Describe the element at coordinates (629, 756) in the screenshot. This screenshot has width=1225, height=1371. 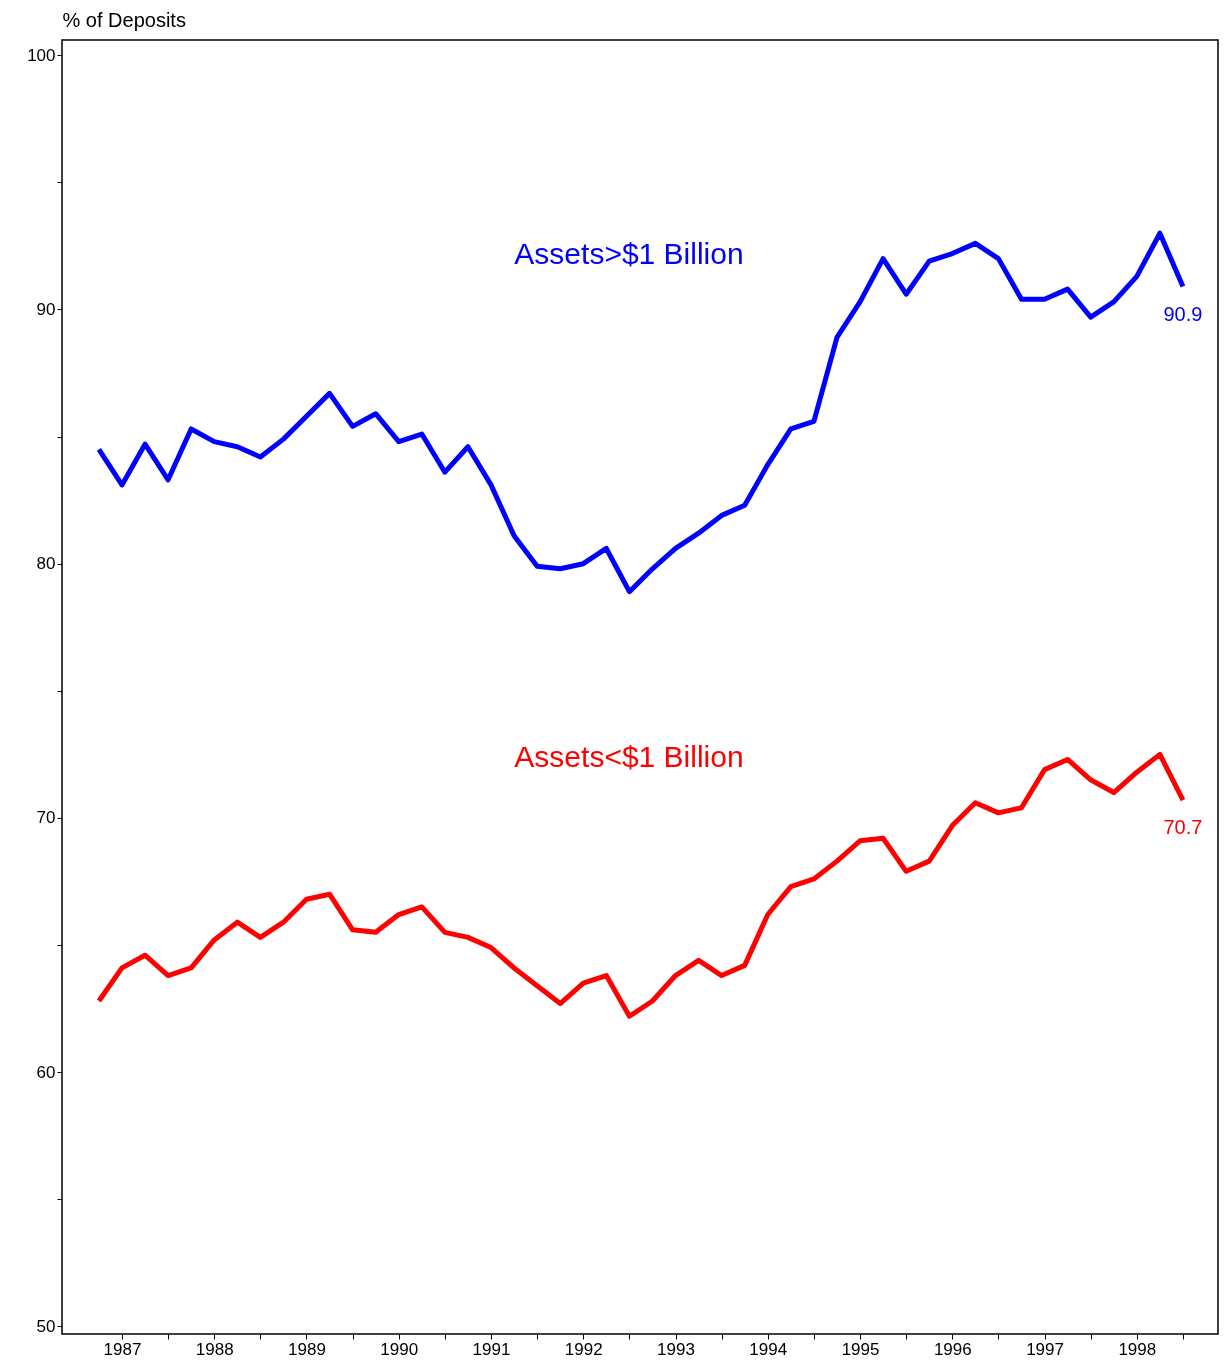
I see `text: Assets<$1 Billion` at that location.